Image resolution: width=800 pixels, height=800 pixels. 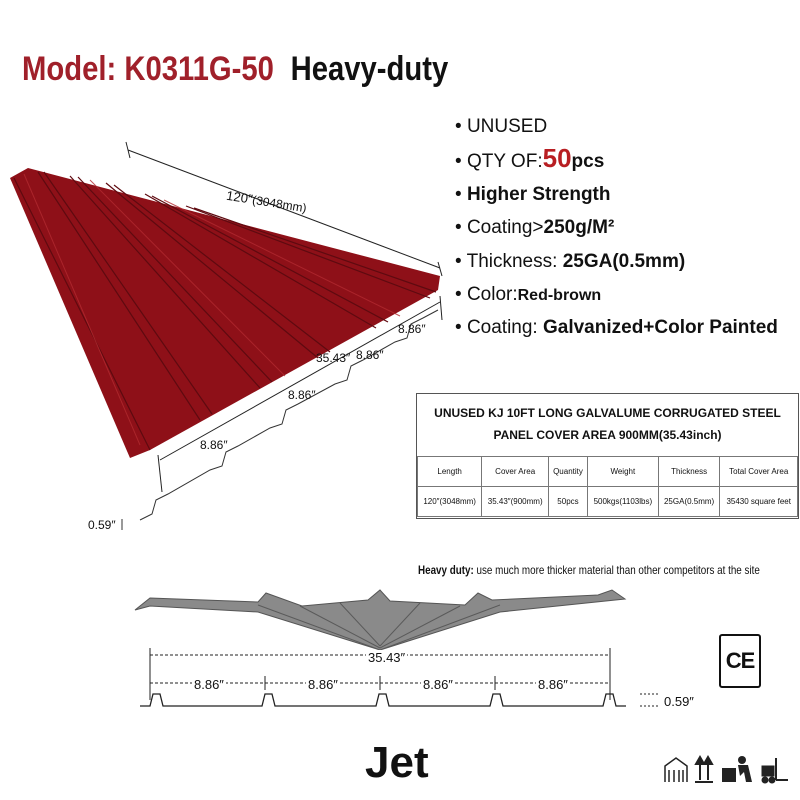 What do you see at coordinates (397, 762) in the screenshot?
I see `brand-name: Jet` at bounding box center [397, 762].